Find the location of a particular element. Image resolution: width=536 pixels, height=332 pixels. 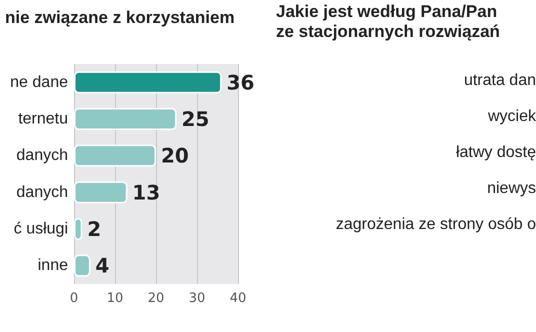

data-label: 20 is located at coordinates (175, 156).